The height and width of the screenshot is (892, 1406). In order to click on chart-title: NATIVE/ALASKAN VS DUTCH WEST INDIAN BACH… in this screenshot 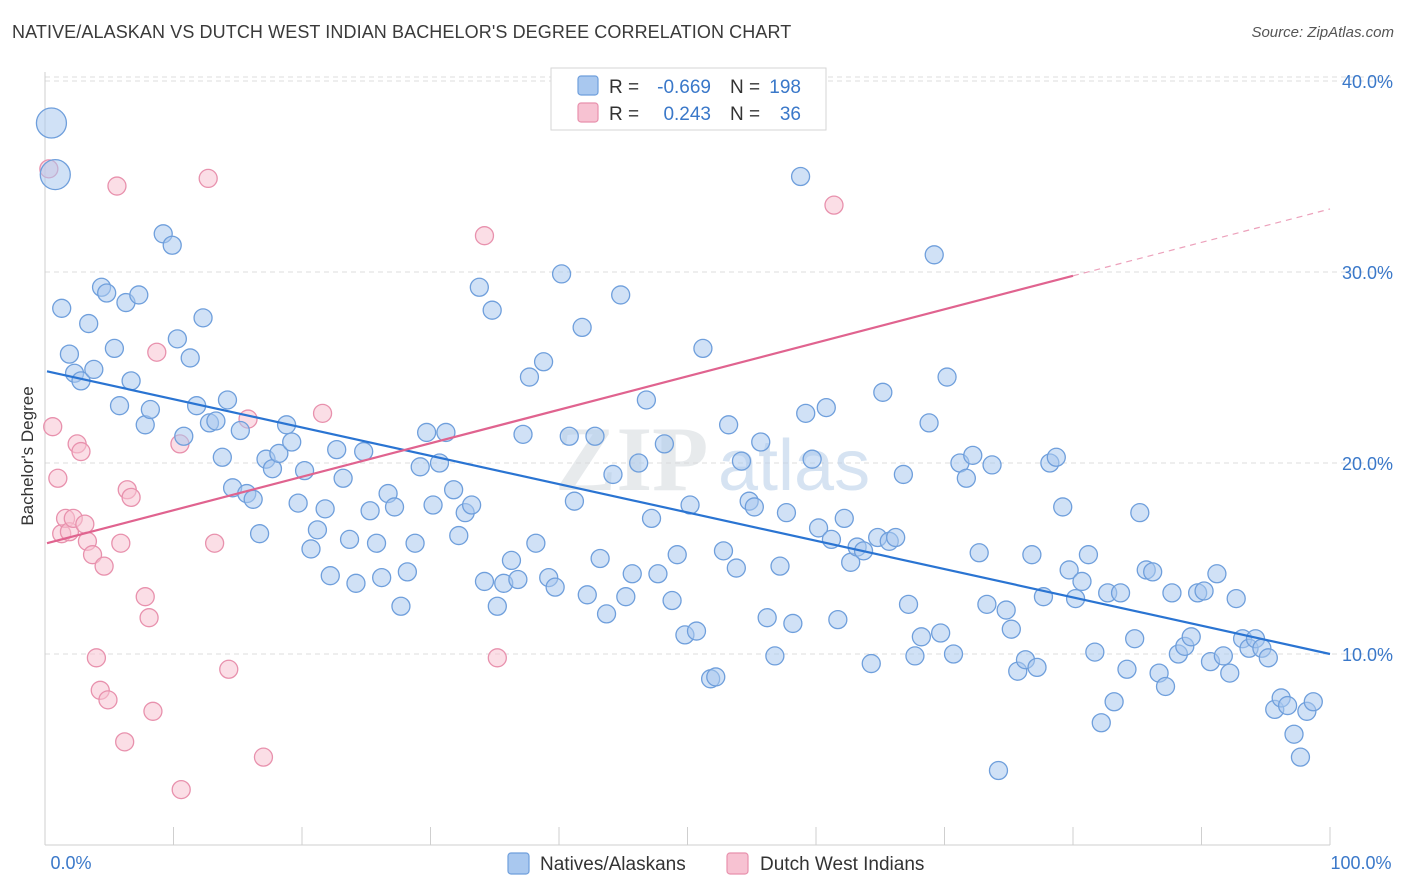, I will do `click(402, 32)`.